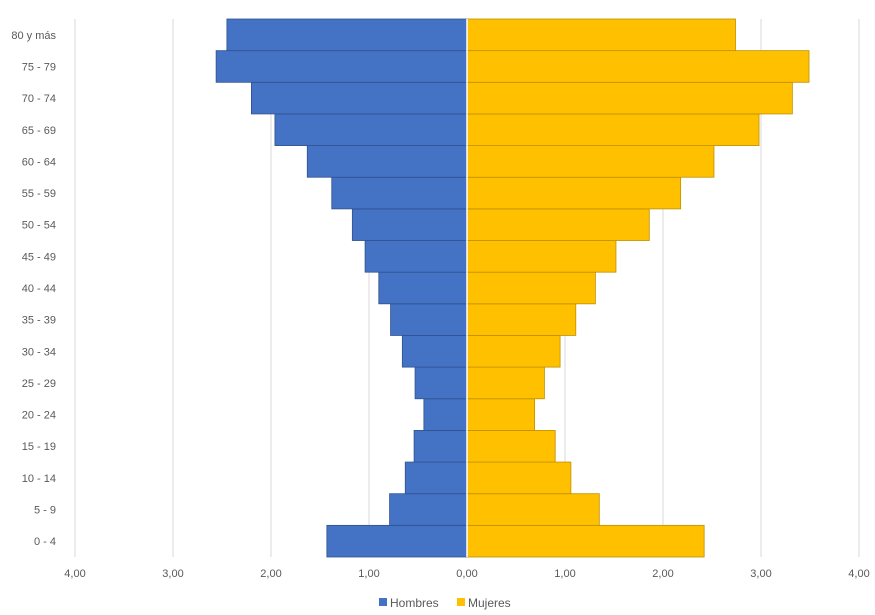  I want to click on x-axis-labels: 4,00 3,00 2,00 1,00 0,00 1,00 2,00 3,00 4,00, so click(466, 574).